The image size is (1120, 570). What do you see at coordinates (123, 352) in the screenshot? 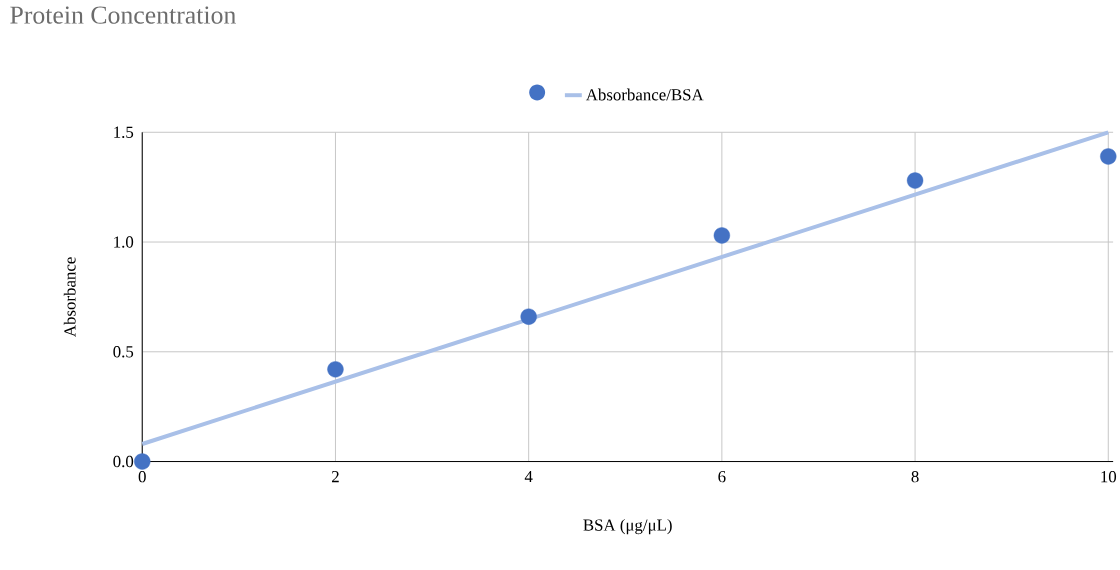
I see `y-tick-label: 0.5` at bounding box center [123, 352].